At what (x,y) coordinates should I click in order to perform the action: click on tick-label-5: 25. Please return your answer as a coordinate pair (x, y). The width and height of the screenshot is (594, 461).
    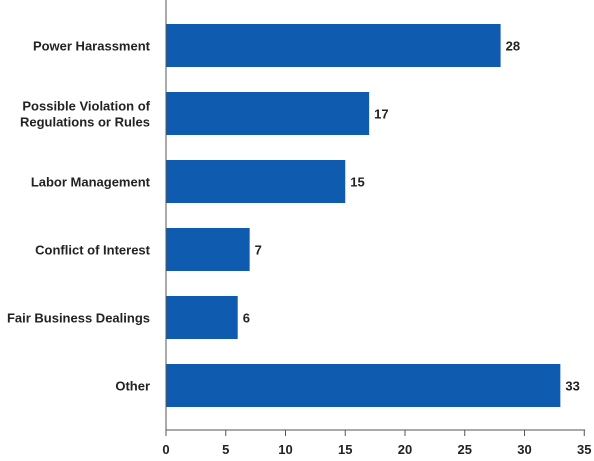
    Looking at the image, I should click on (465, 449).